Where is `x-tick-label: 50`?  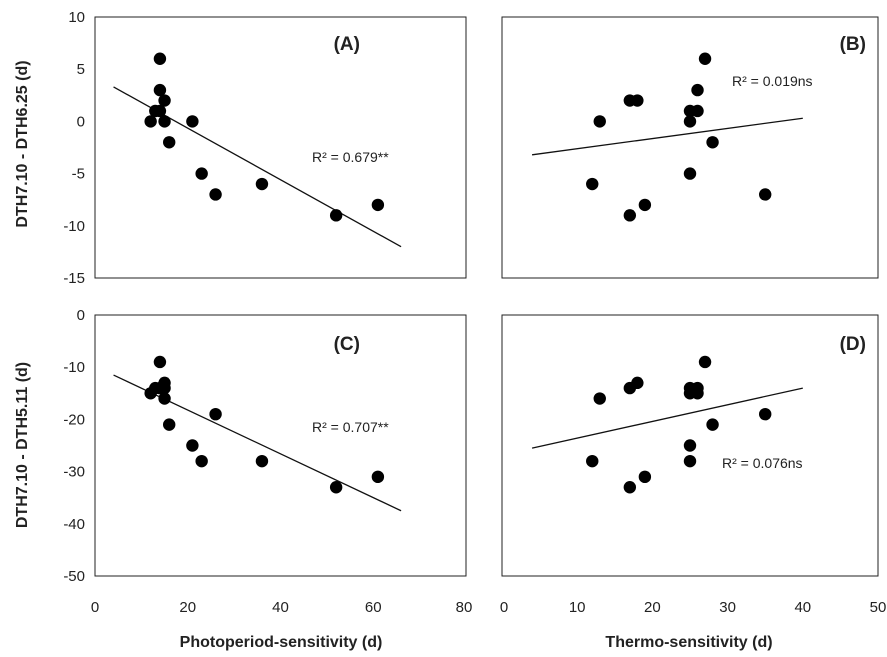 x-tick-label: 50 is located at coordinates (878, 607).